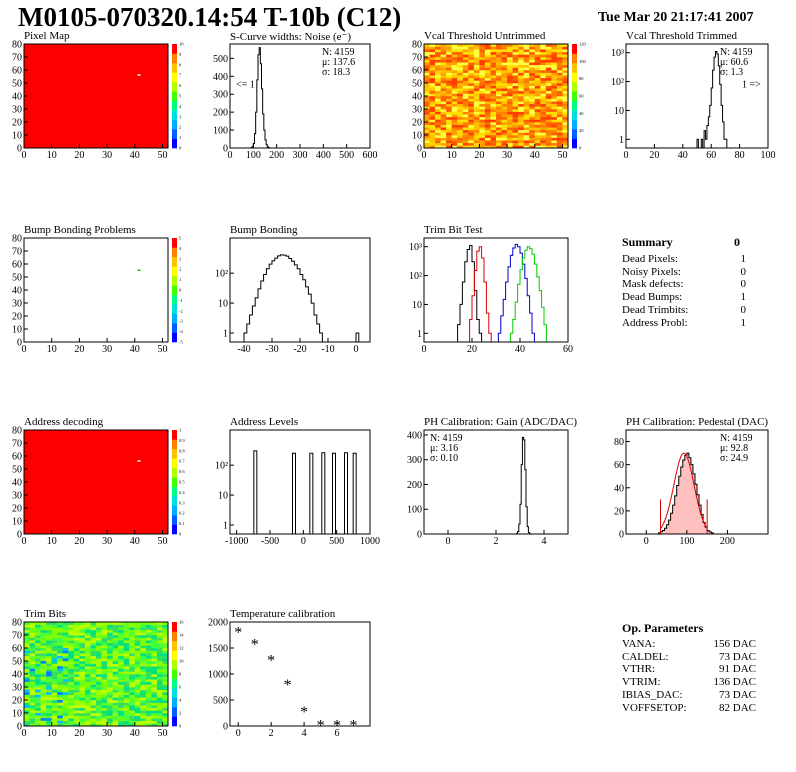  Describe the element at coordinates (645, 656) in the screenshot. I see `param-label: CALDEL:` at that location.